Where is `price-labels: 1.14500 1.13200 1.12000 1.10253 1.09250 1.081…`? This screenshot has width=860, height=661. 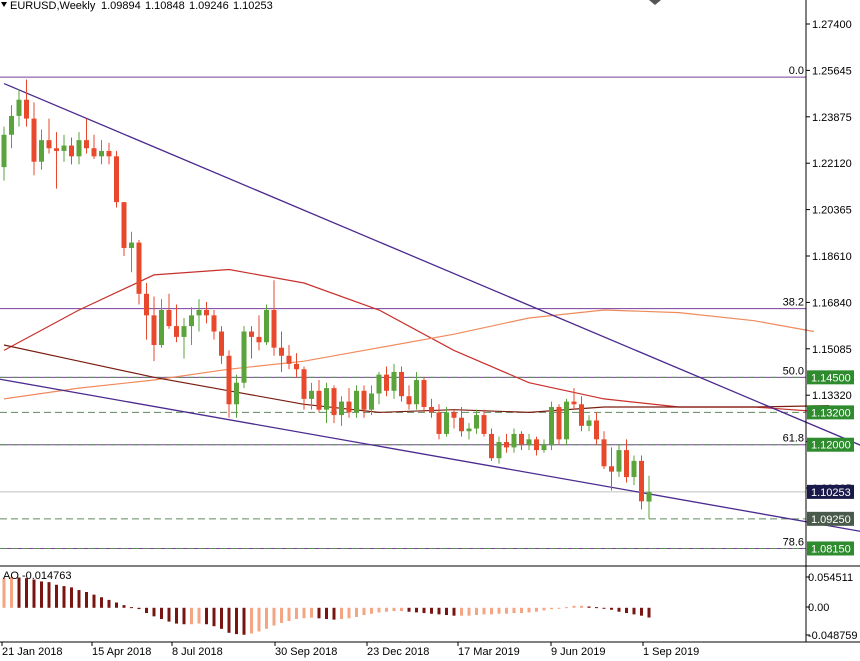
price-labels: 1.14500 1.13200 1.12000 1.10253 1.09250 1.081… is located at coordinates (830, 463).